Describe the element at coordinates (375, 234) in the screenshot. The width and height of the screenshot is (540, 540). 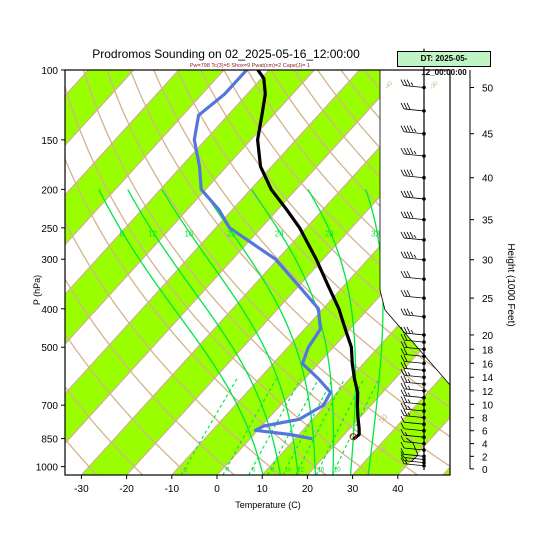
I see `moist-adiabat-label: 32` at that location.